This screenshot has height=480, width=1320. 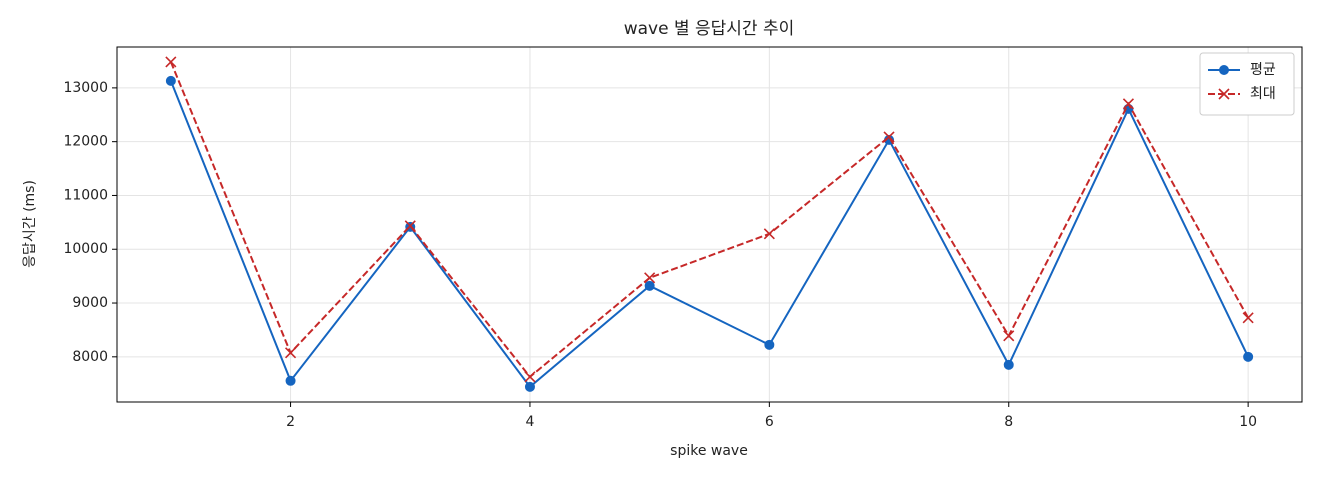 What do you see at coordinates (769, 422) in the screenshot?
I see `x-tick-label: 6` at bounding box center [769, 422].